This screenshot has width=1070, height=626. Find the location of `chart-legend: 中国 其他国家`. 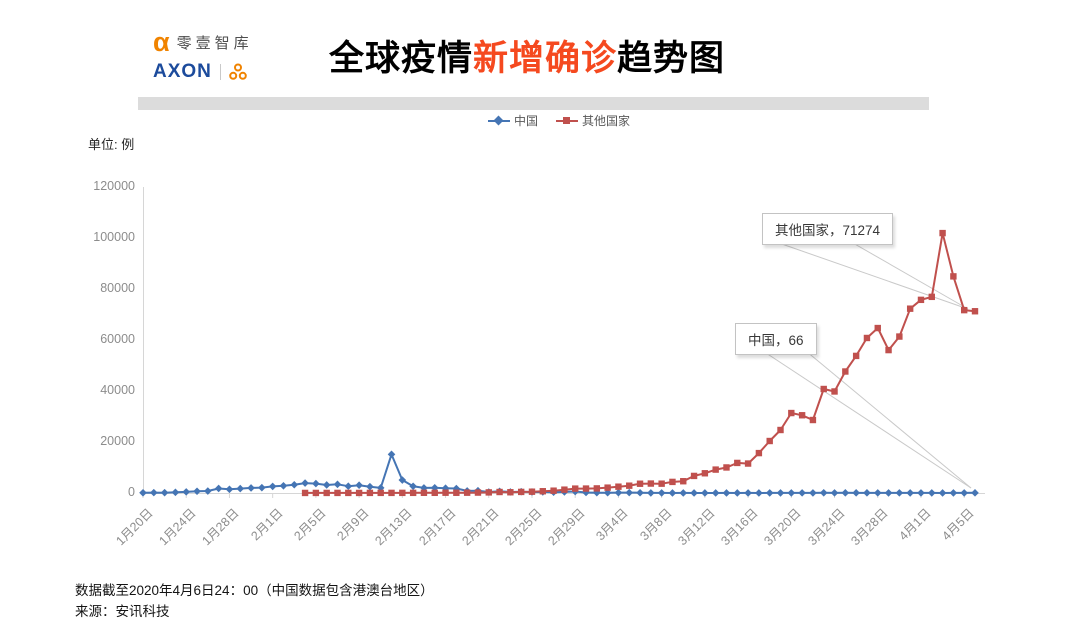

chart-legend: 中国 其他国家 is located at coordinates (559, 120).